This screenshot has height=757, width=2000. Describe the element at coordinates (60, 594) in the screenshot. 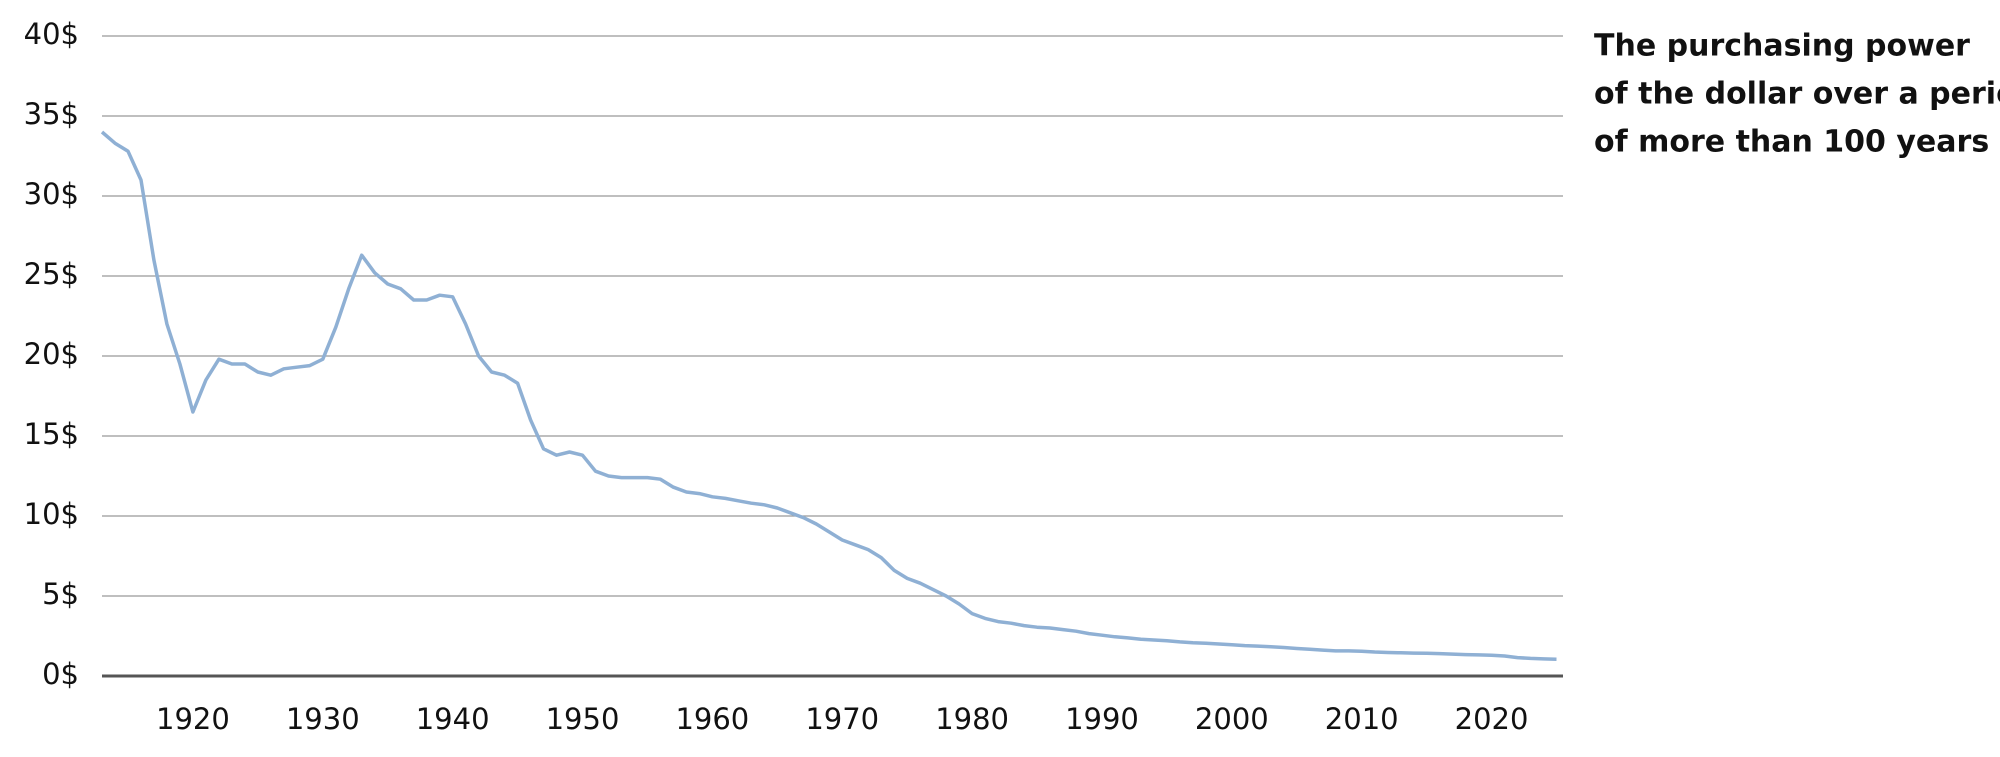

I see `y-tick-label: 5$` at that location.